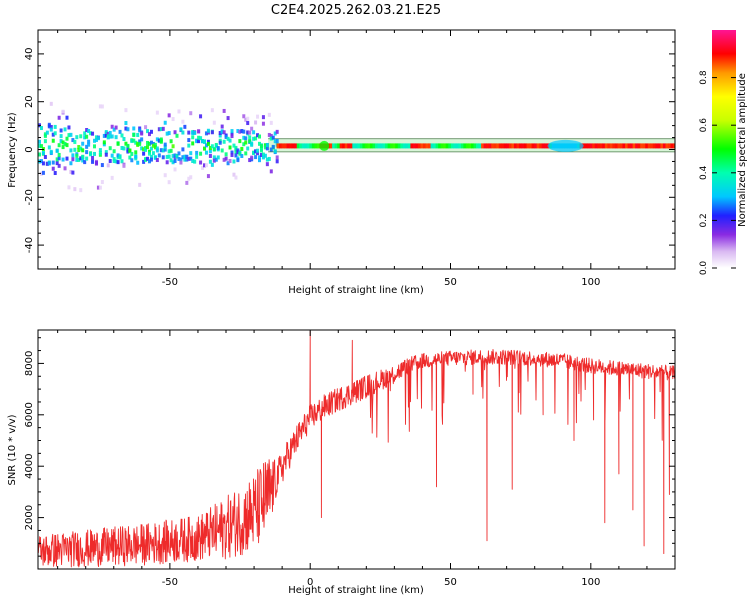 This screenshot has width=750, height=600. Describe the element at coordinates (29, 245) in the screenshot. I see `spec-ytick-label: -40` at that location.